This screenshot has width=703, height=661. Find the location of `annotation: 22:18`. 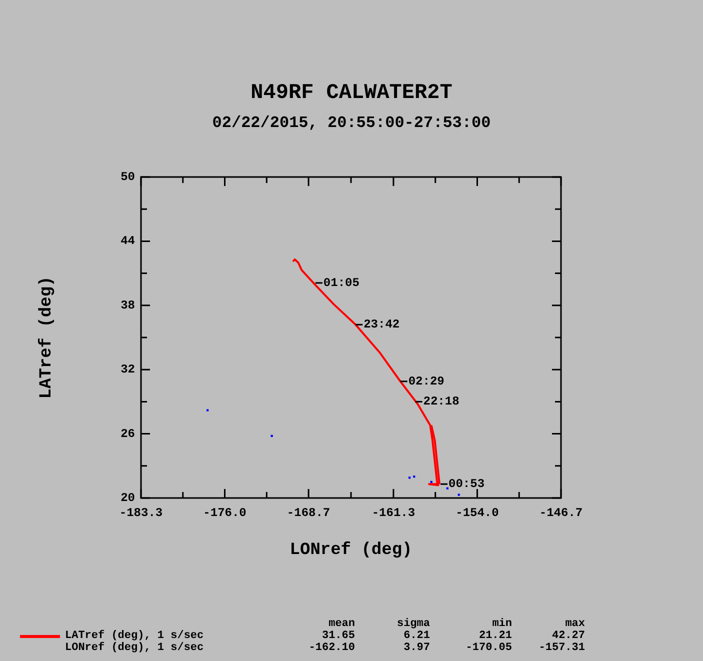

annotation: 22:18 is located at coordinates (441, 401).